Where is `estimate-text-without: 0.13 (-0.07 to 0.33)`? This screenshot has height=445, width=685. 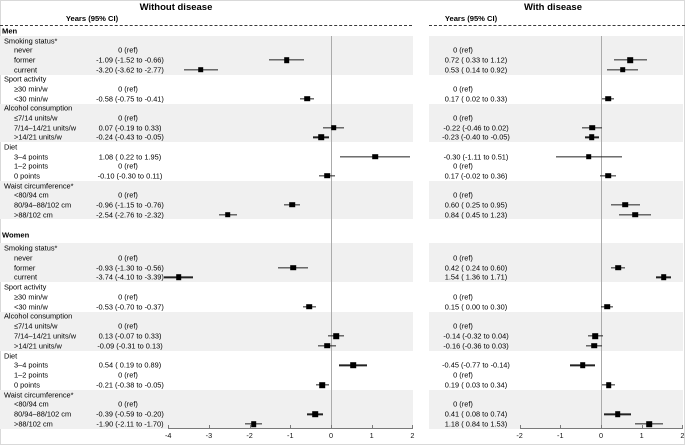 estimate-text-without: 0.13 (-0.07 to 0.33) is located at coordinates (130, 336).